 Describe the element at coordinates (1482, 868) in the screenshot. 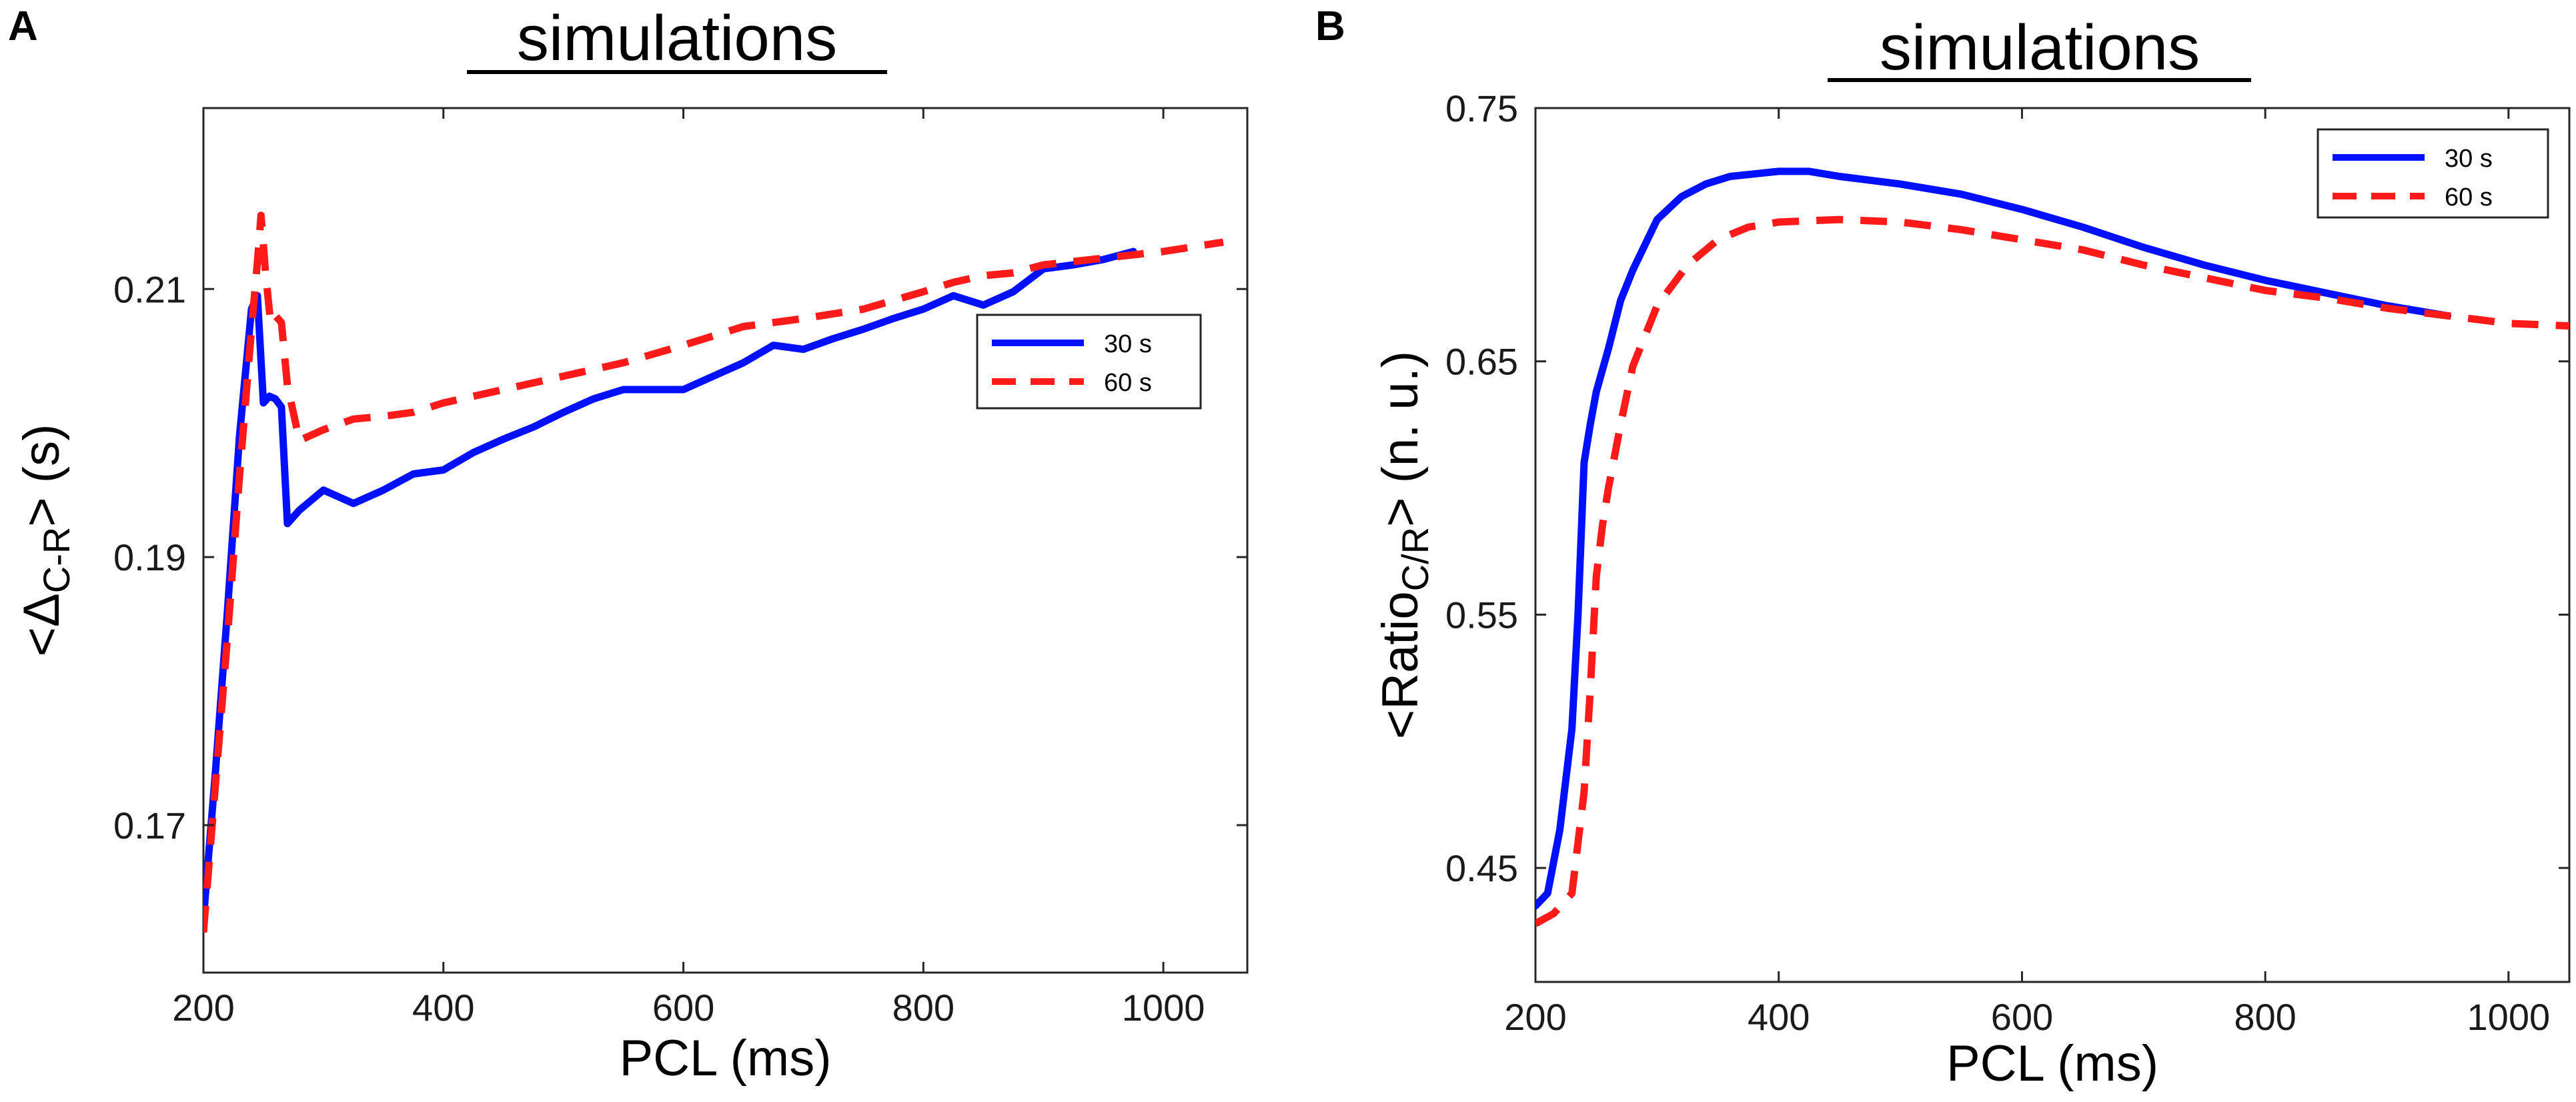

I see `y-tick-label: 0.45` at that location.